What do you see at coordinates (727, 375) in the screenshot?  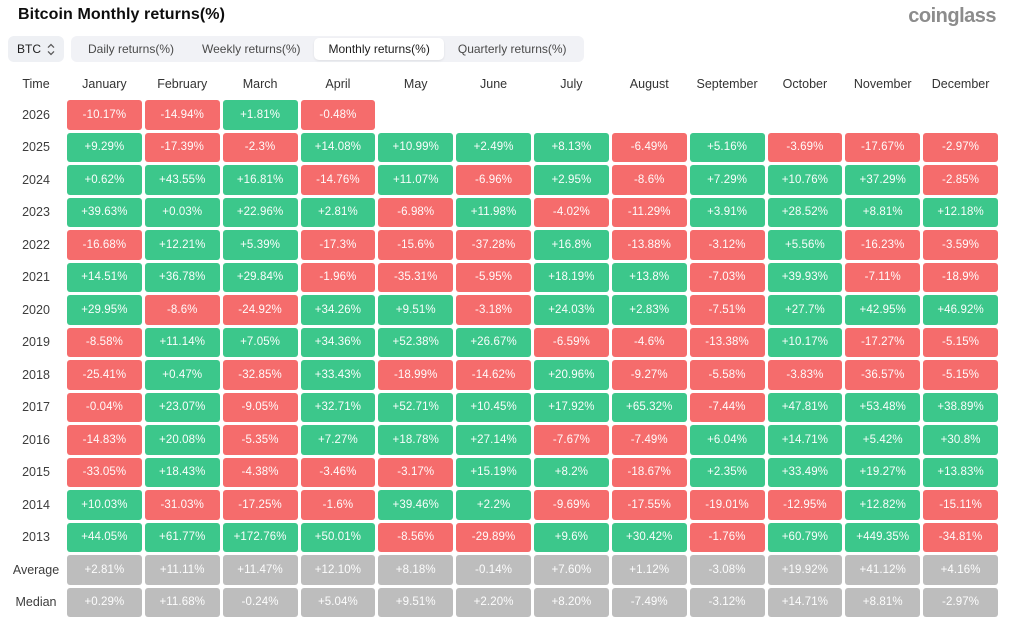 I see `return-cell: -5.58%` at bounding box center [727, 375].